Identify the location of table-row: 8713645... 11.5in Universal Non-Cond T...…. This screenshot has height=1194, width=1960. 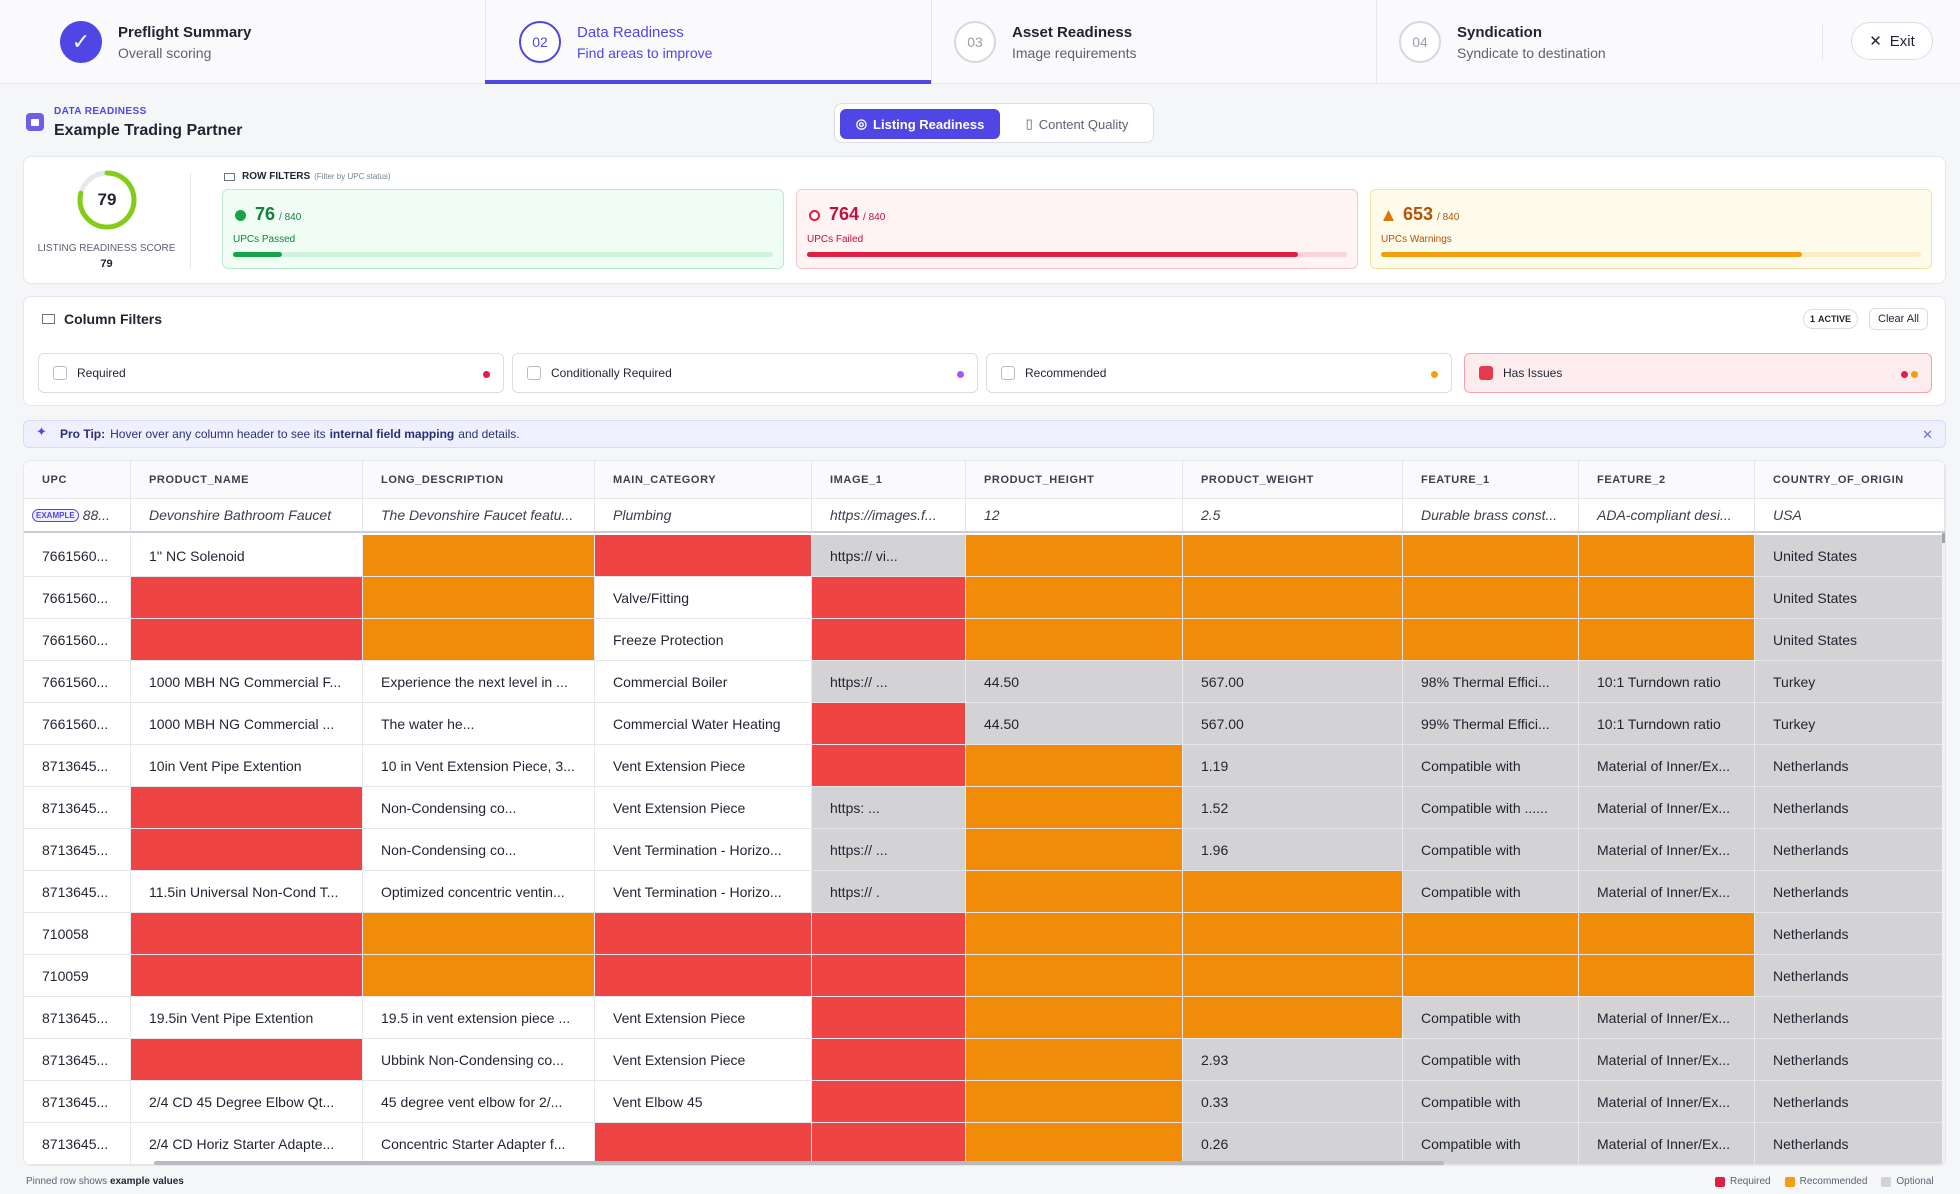
(984, 892).